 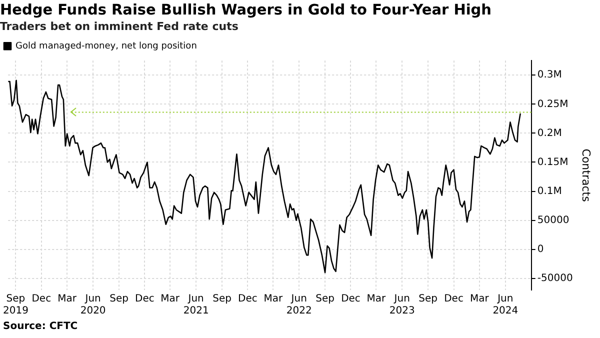 I want to click on y-tick-label: 0.25M, so click(x=552, y=104).